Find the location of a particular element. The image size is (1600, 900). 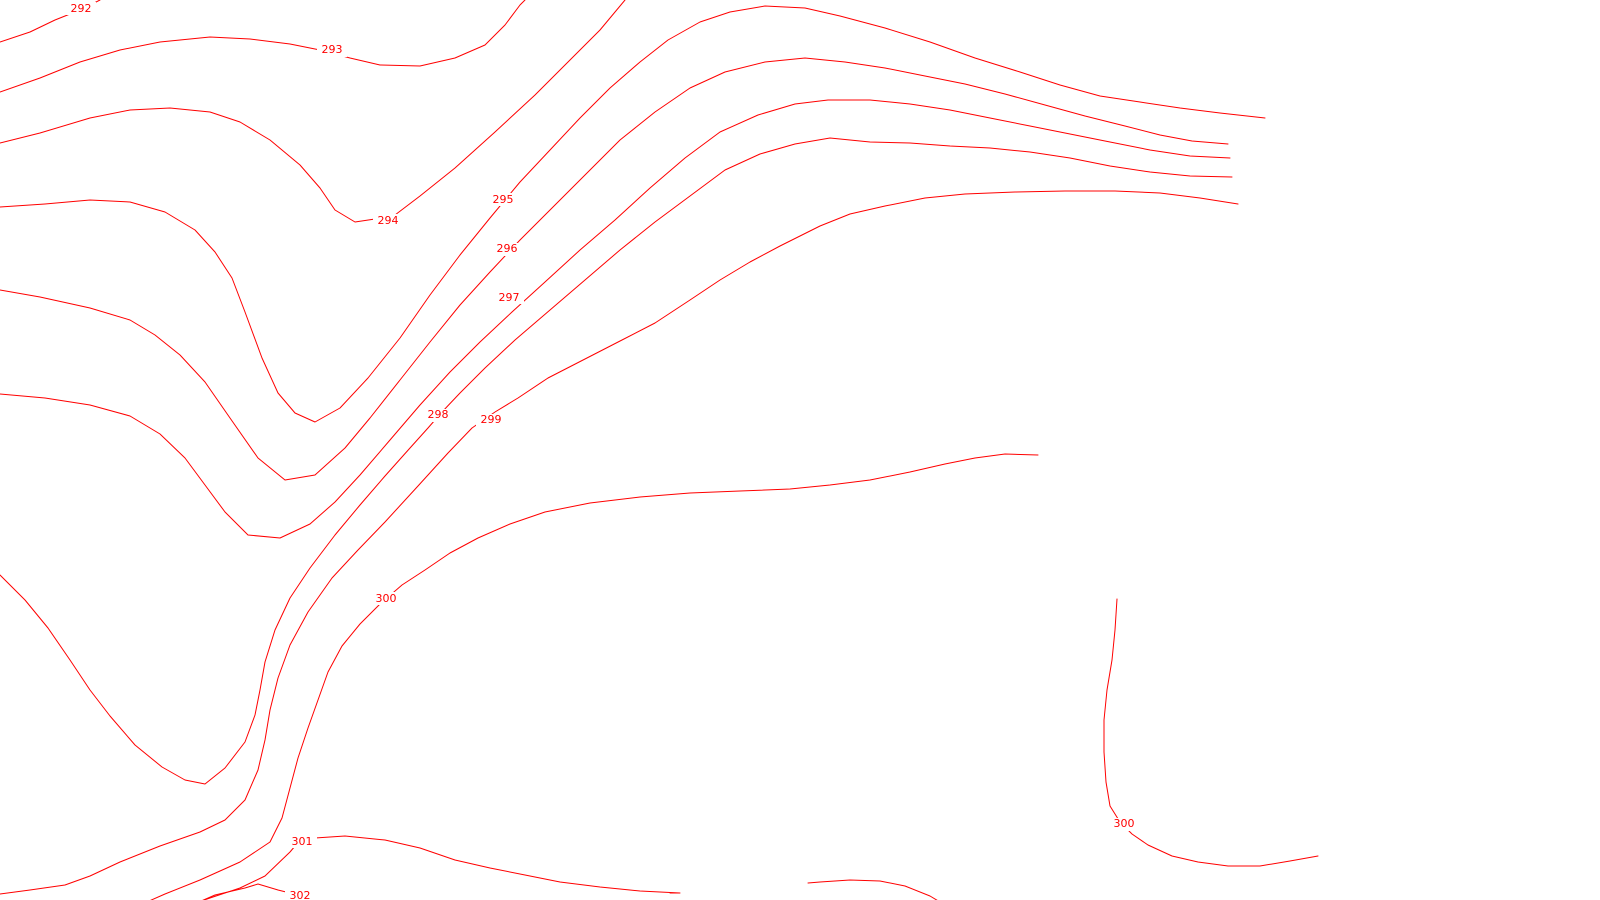

contour-label: 295 is located at coordinates (503, 199).